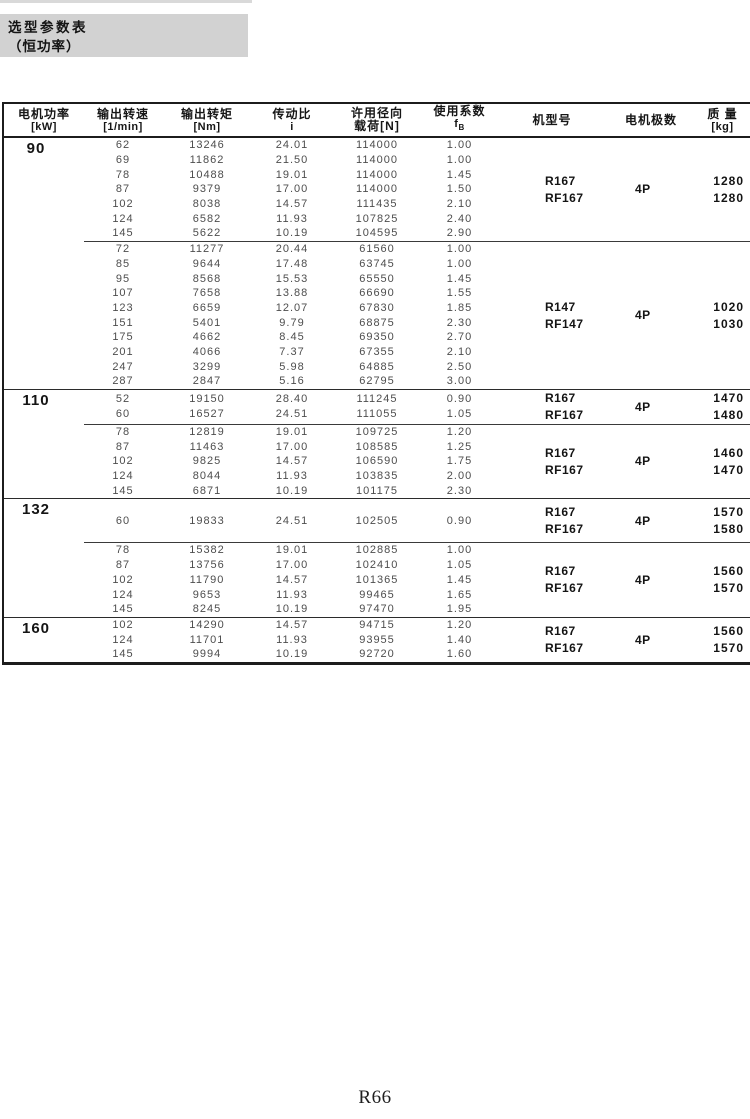  I want to click on cell: 8038, so click(207, 204).